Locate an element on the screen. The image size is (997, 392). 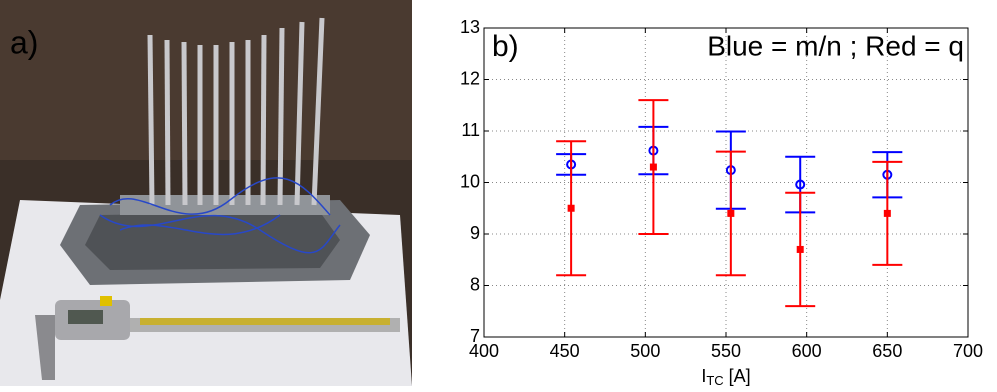
y-tick-label: 13 is located at coordinates (470, 27).